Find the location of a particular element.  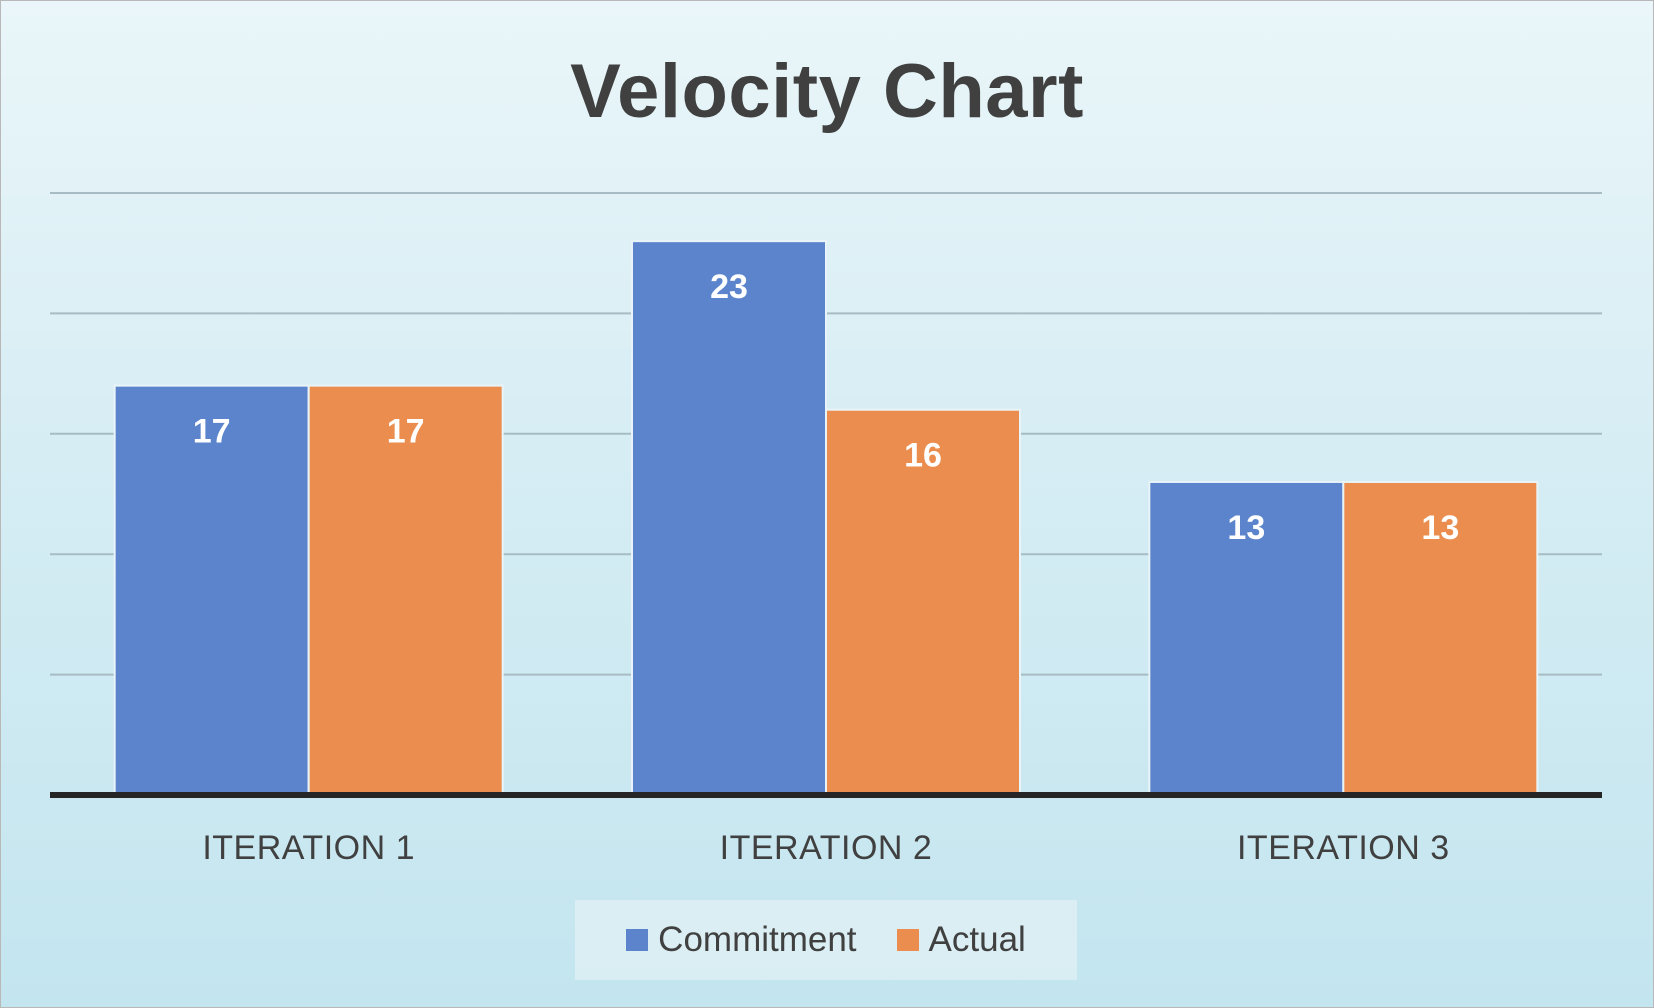

legend-label-commitment: Commitment is located at coordinates (757, 939).